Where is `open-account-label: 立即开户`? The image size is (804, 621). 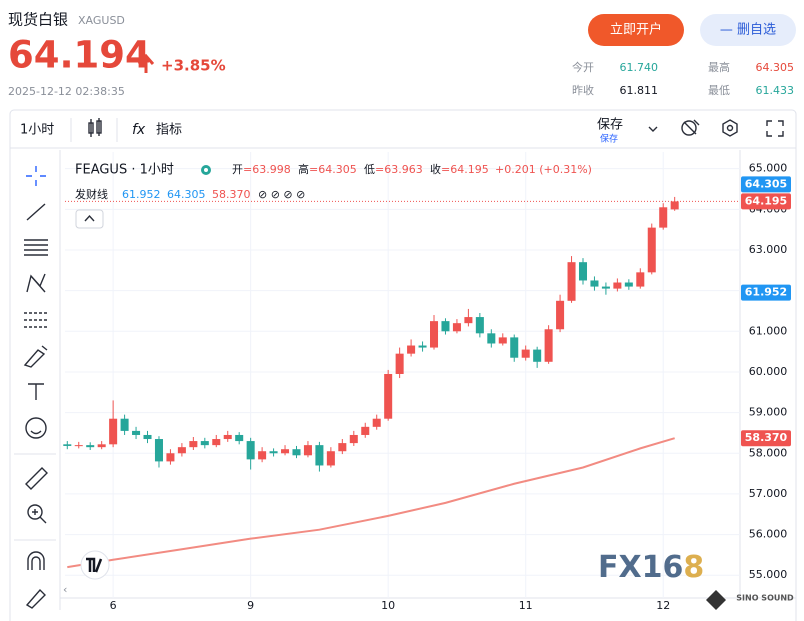 open-account-label: 立即开户 is located at coordinates (636, 30).